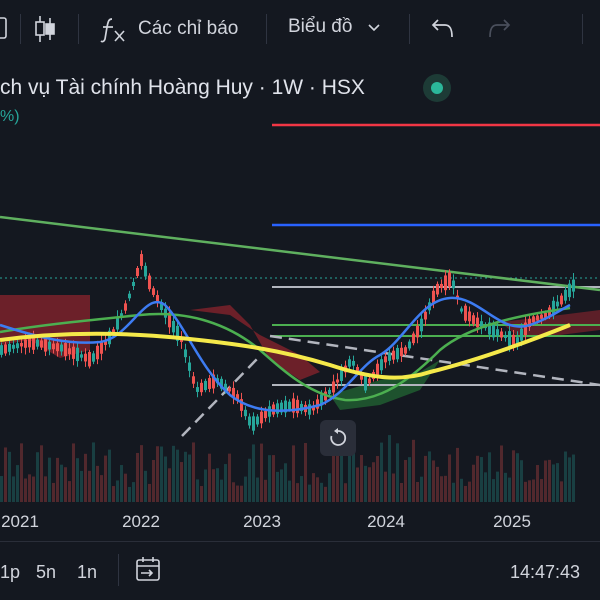  Describe the element at coordinates (437, 88) in the screenshot. I see `market-status-dot` at that location.